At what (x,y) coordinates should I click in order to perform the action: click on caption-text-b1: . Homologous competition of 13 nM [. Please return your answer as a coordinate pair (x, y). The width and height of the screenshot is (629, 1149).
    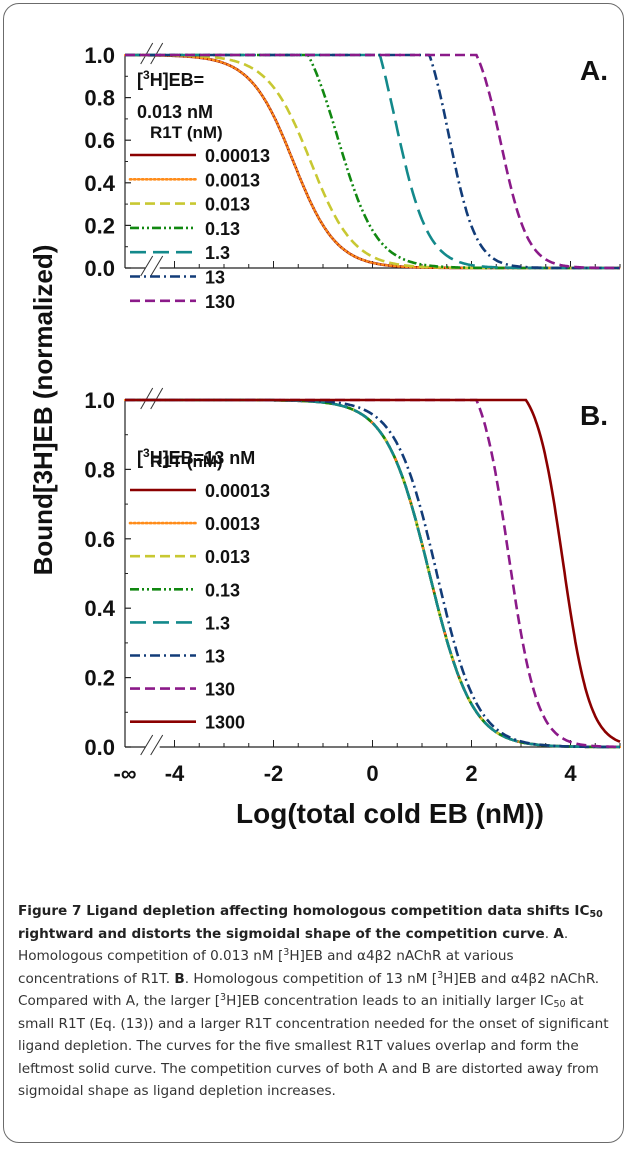
    Looking at the image, I should click on (311, 978).